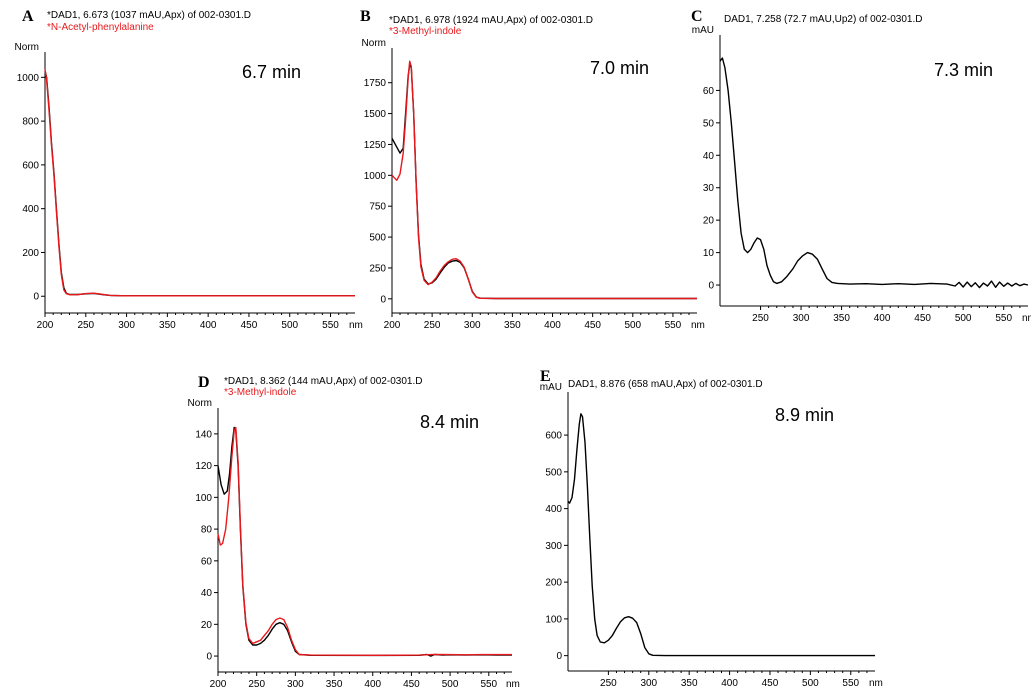  What do you see at coordinates (375, 114) in the screenshot?
I see `y-tick-label: 1500` at bounding box center [375, 114].